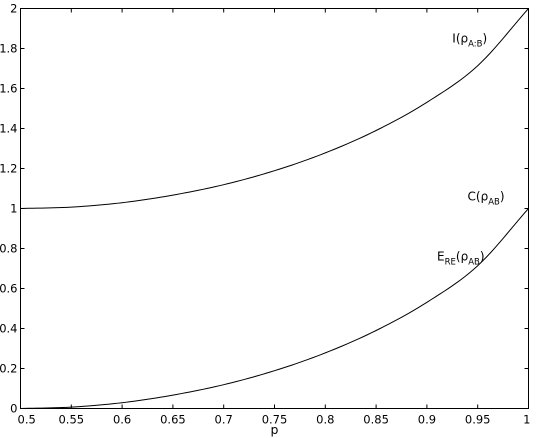  Describe the element at coordinates (376, 420) in the screenshot. I see `x-tick-label: 0.85` at that location.